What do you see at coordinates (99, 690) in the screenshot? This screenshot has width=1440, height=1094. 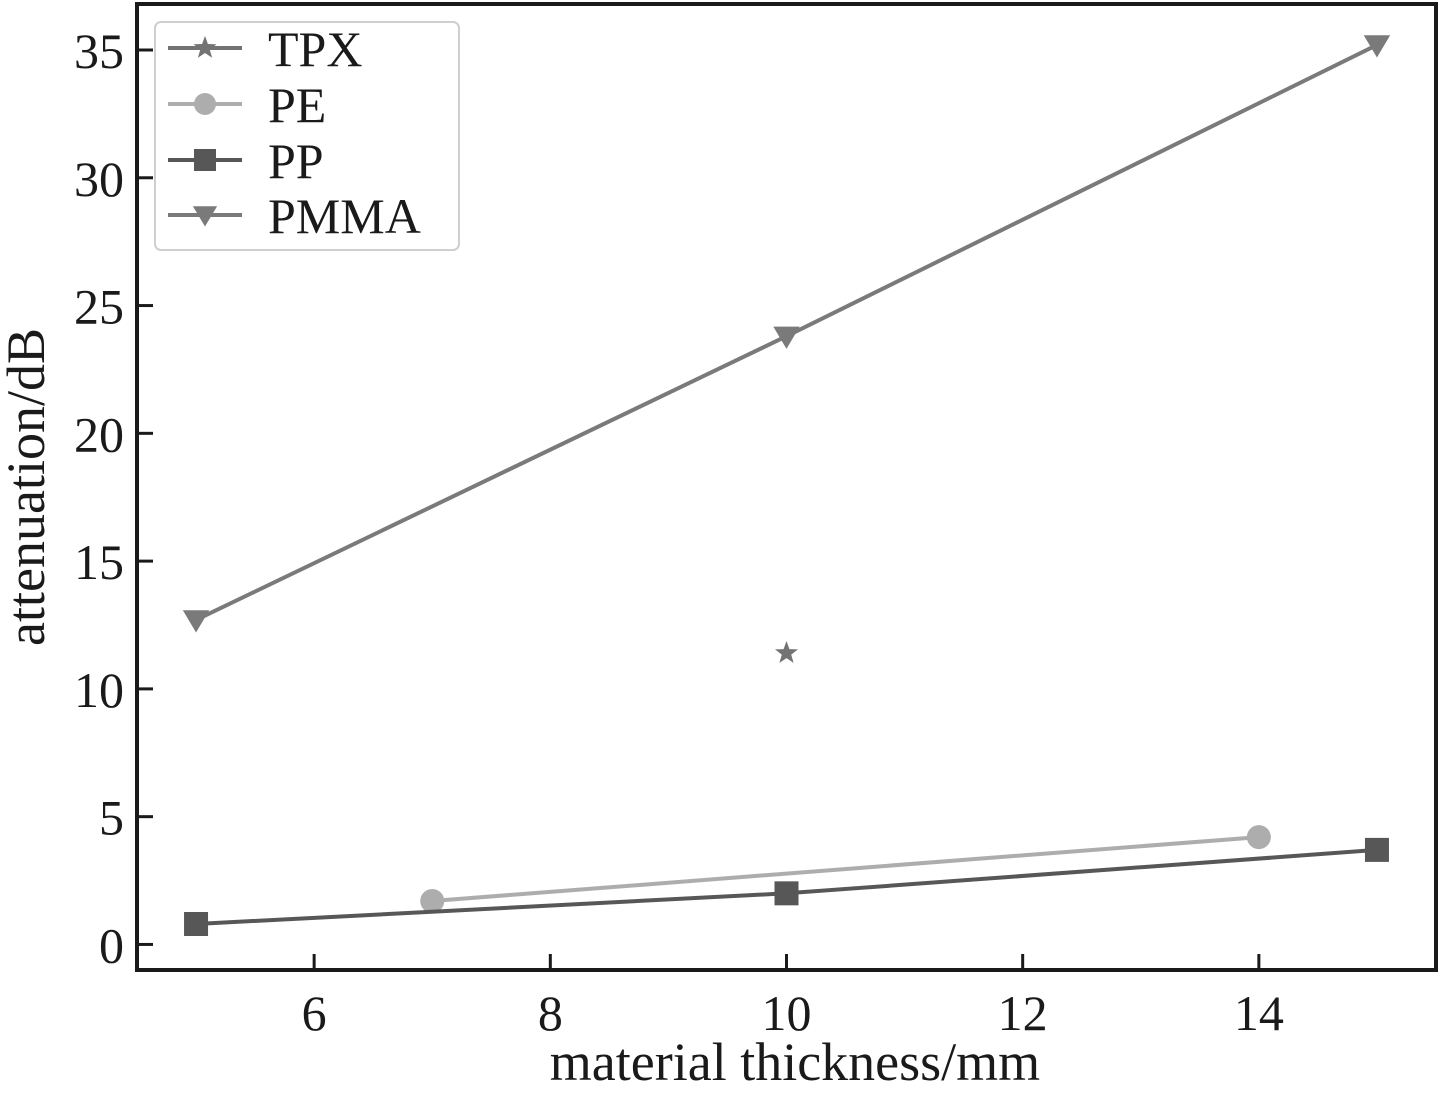 I see `y-tick-label: 10` at bounding box center [99, 690].